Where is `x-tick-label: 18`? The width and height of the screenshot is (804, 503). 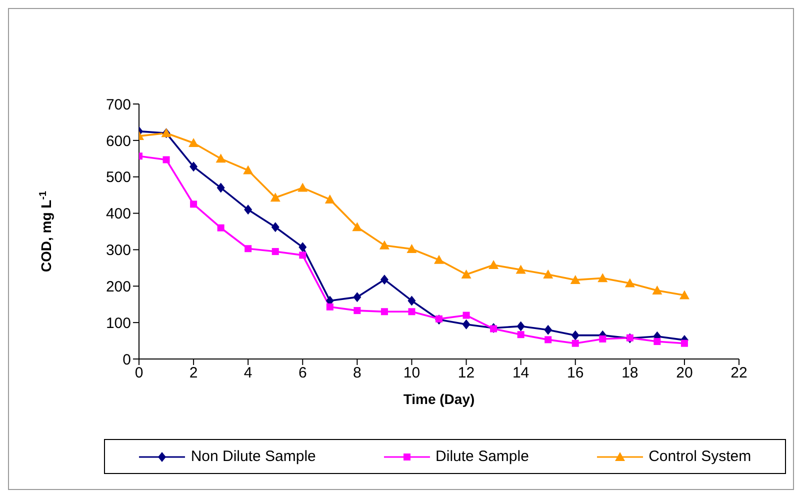
x-tick-label: 18 is located at coordinates (630, 373).